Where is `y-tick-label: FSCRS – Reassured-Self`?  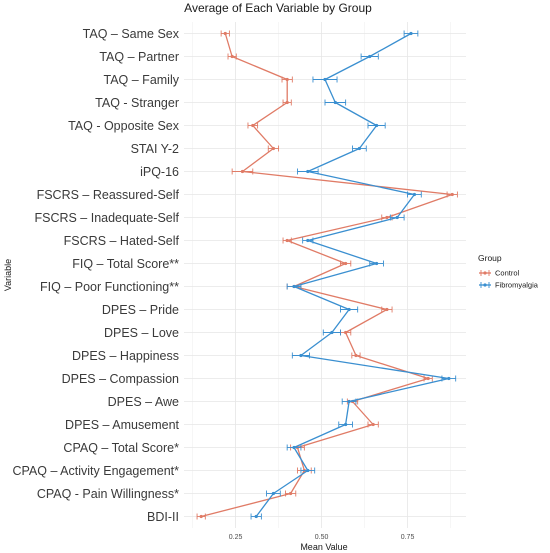 y-tick-label: FSCRS – Reassured-Self is located at coordinates (108, 195).